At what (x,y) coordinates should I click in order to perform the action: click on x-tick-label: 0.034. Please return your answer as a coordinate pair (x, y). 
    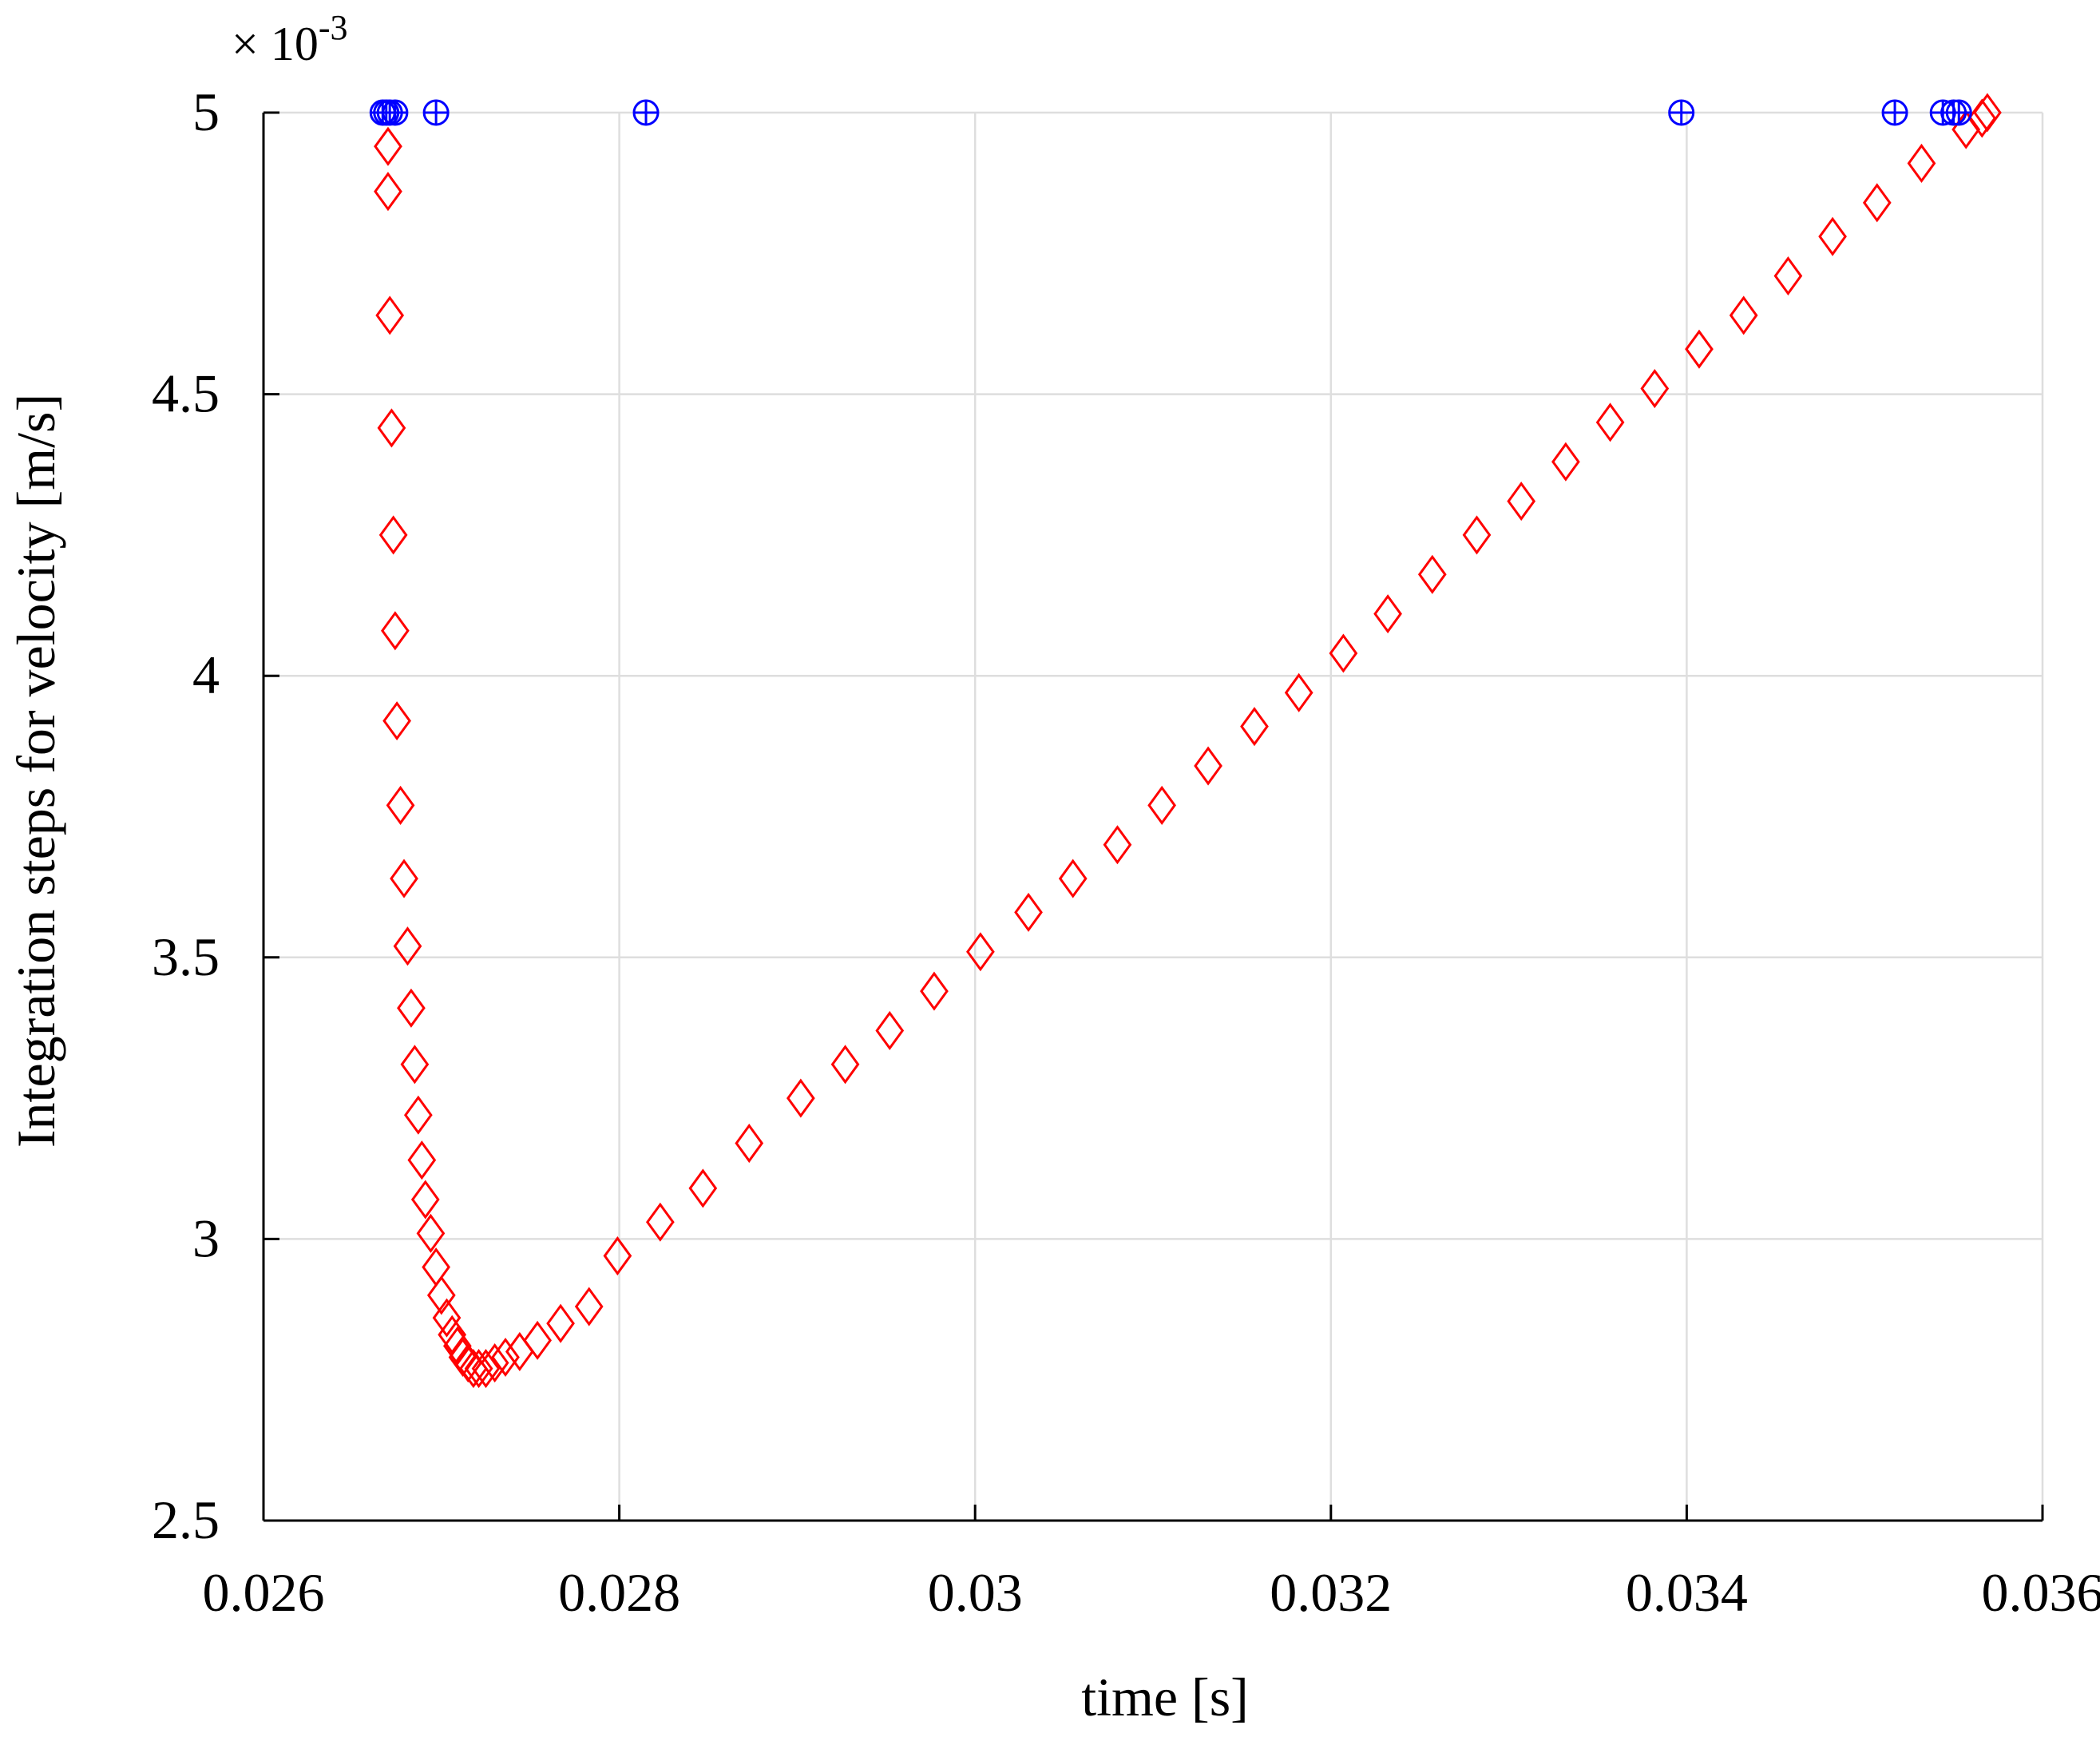
    Looking at the image, I should click on (1687, 1592).